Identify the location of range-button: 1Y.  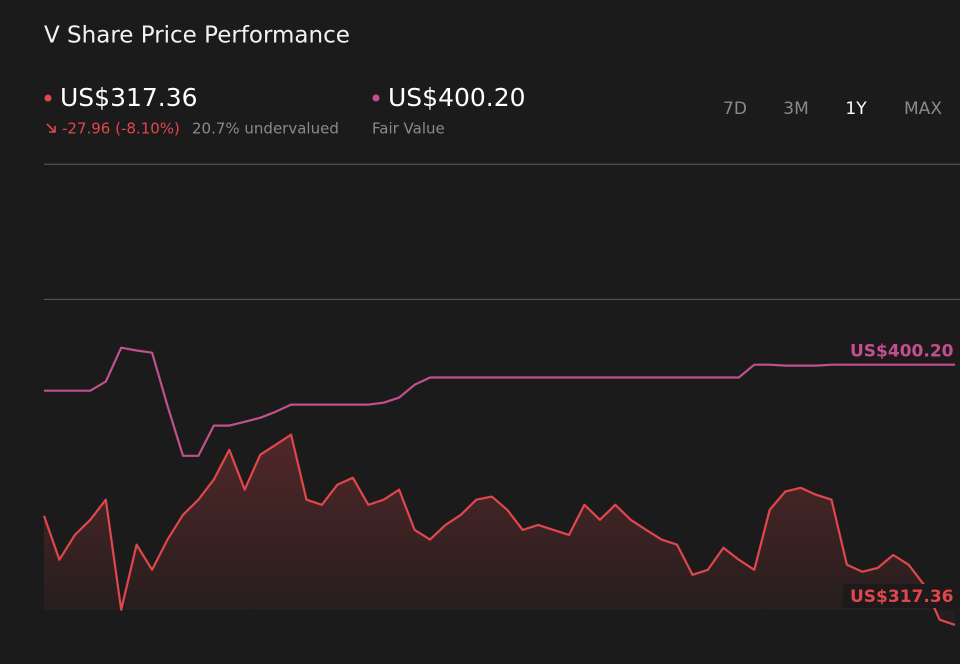
(856, 109).